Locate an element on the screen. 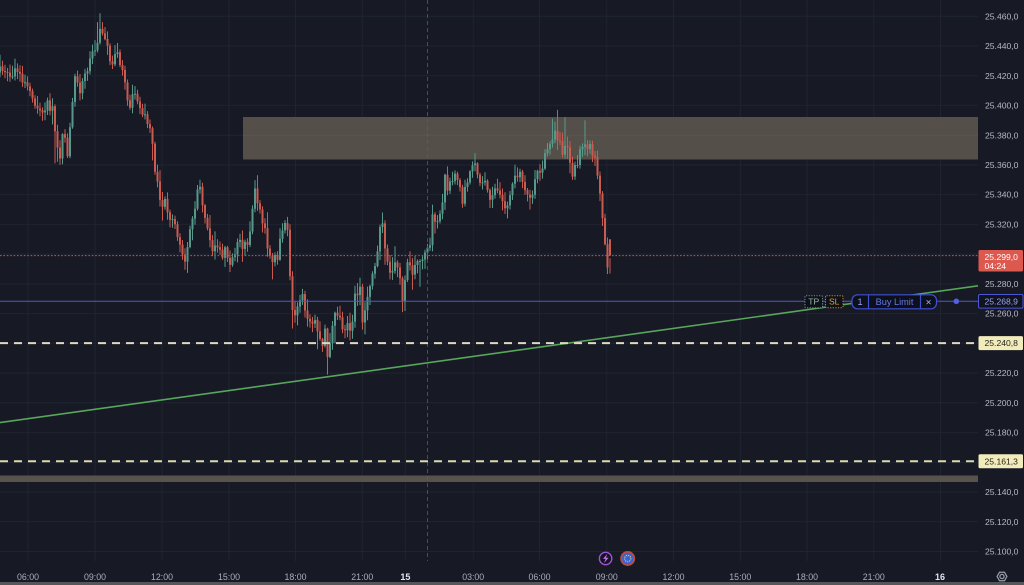 Image resolution: width=1024 pixels, height=585 pixels. svg-text: 1 is located at coordinates (859, 302).